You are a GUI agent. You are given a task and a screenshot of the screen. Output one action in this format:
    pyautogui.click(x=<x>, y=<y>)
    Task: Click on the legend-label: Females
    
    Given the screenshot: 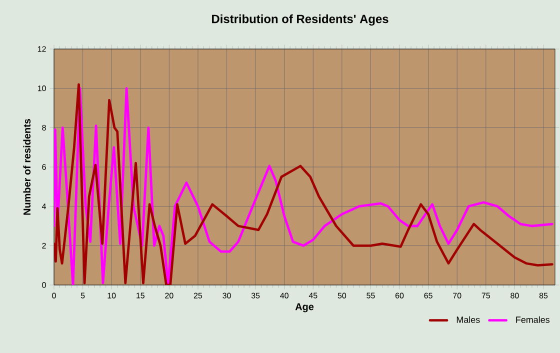 What is the action you would take?
    pyautogui.click(x=533, y=319)
    